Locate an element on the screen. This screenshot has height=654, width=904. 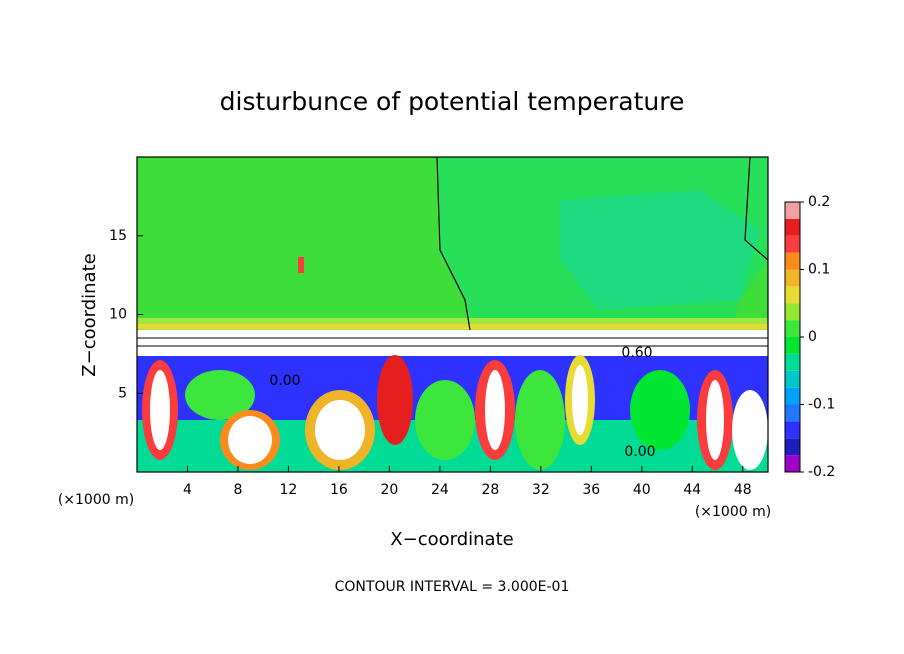
x-tick-label: 48 is located at coordinates (743, 490).